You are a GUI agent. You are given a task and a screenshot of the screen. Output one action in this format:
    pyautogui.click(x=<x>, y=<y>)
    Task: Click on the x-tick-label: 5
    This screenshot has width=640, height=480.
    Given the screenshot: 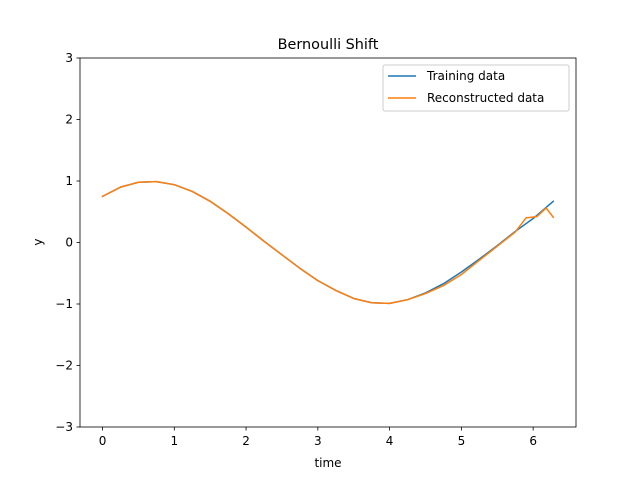 What is the action you would take?
    pyautogui.click(x=462, y=441)
    